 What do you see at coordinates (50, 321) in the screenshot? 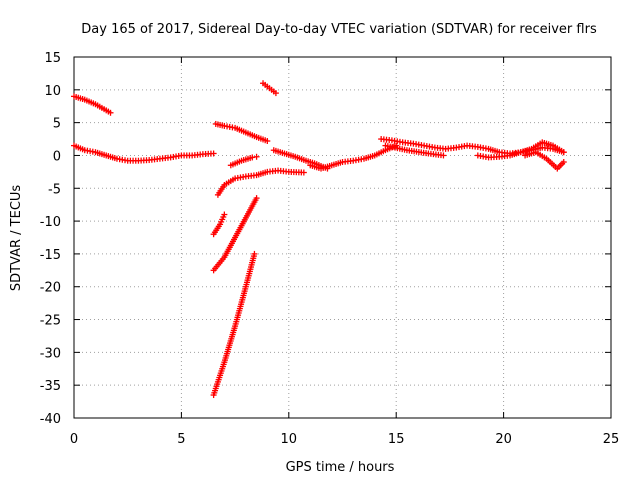
I see `y-tick-label: -25` at bounding box center [50, 321].